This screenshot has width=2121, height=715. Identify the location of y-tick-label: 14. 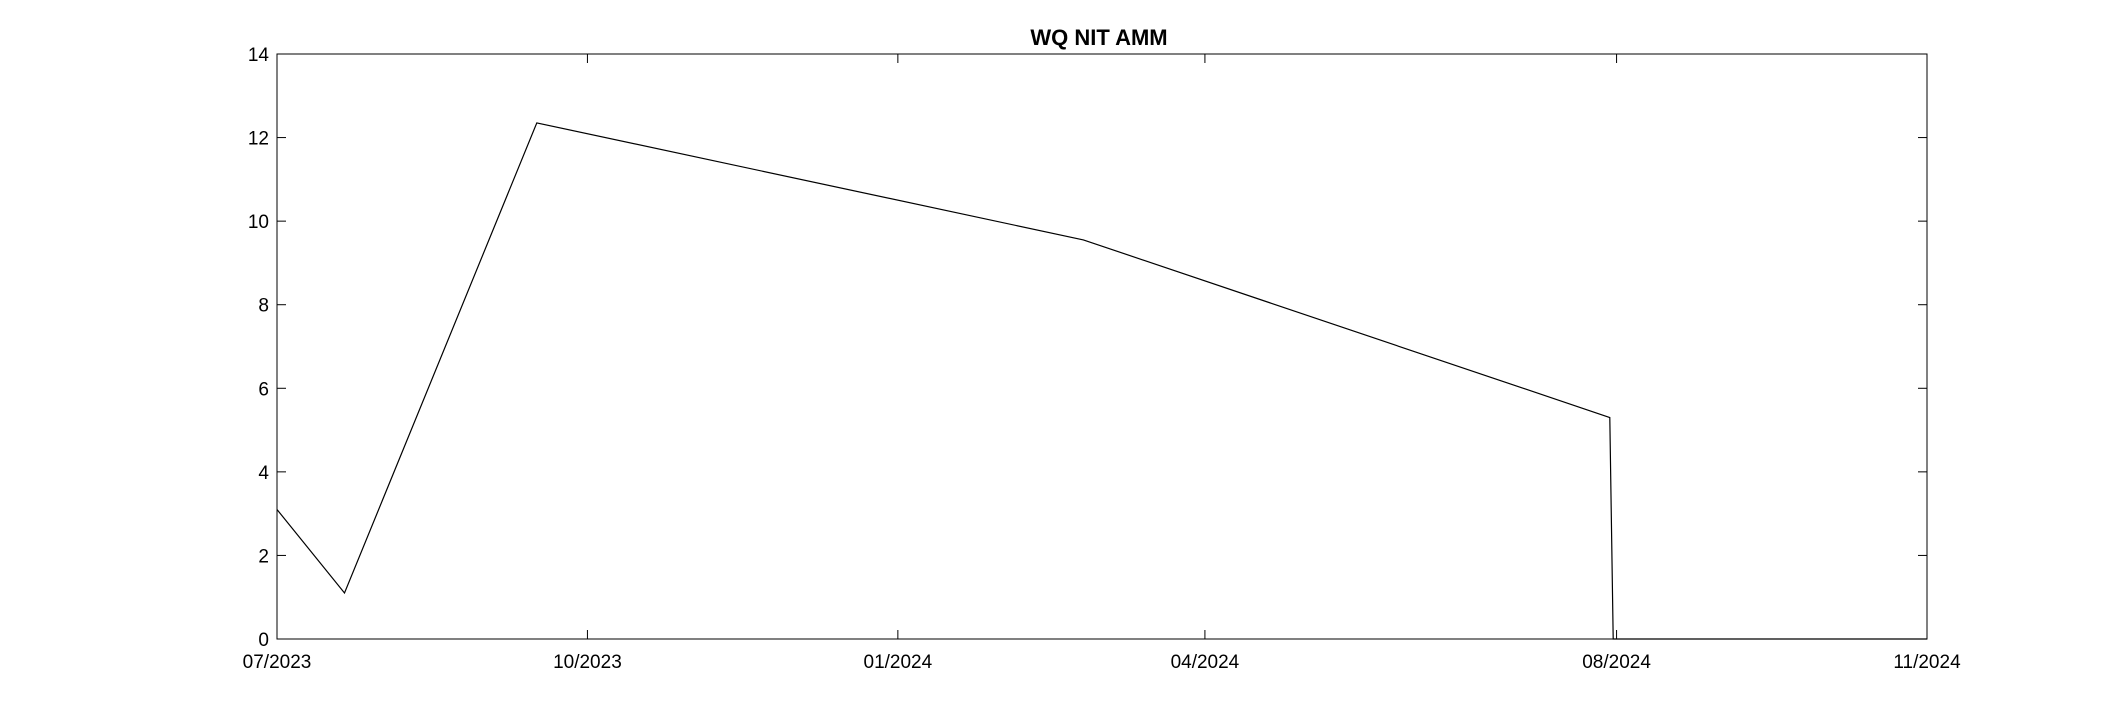
(259, 55).